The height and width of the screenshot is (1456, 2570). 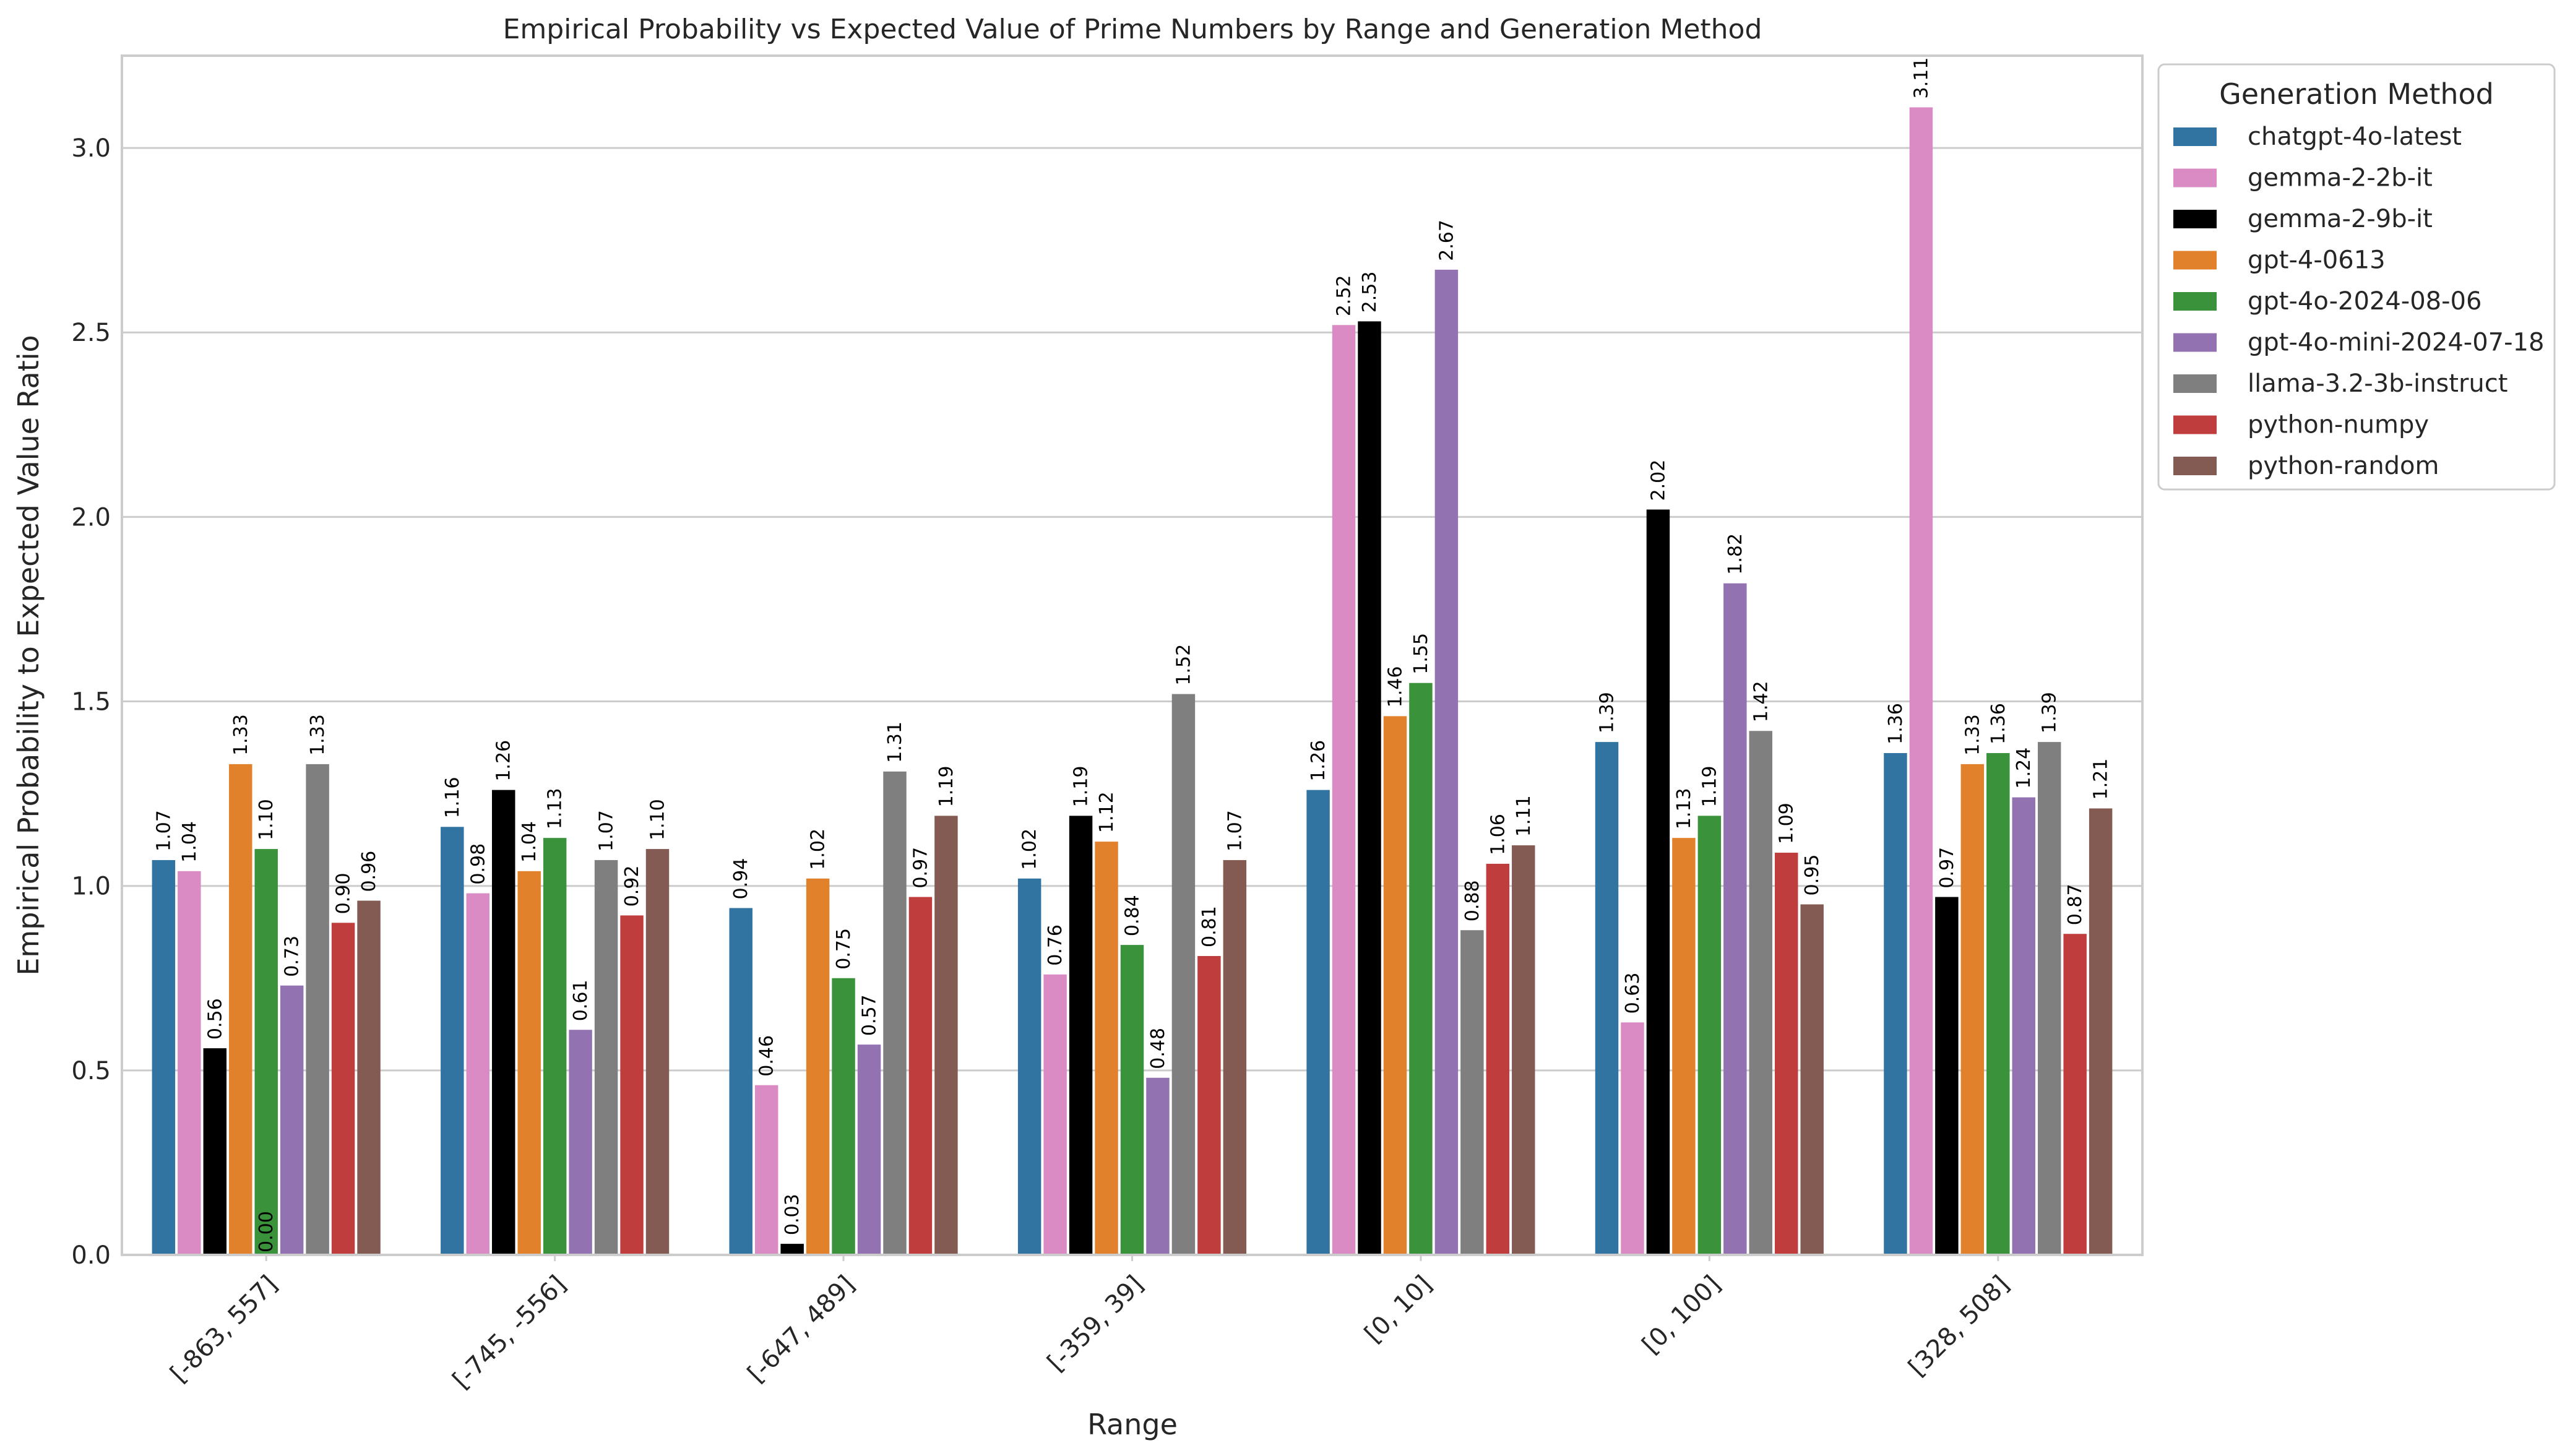 What do you see at coordinates (190, 842) in the screenshot?
I see `bar-value-label: 1.04` at bounding box center [190, 842].